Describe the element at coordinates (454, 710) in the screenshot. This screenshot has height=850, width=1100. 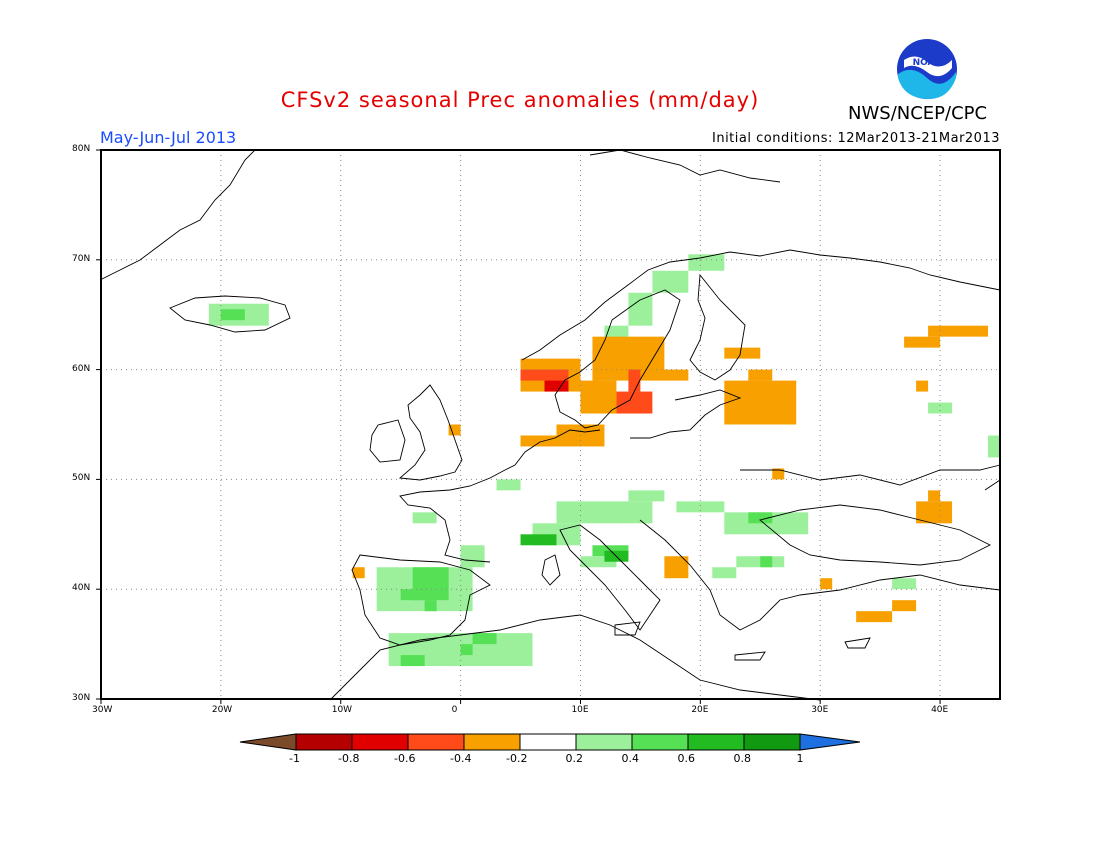
I see `longitude-label: 0` at that location.